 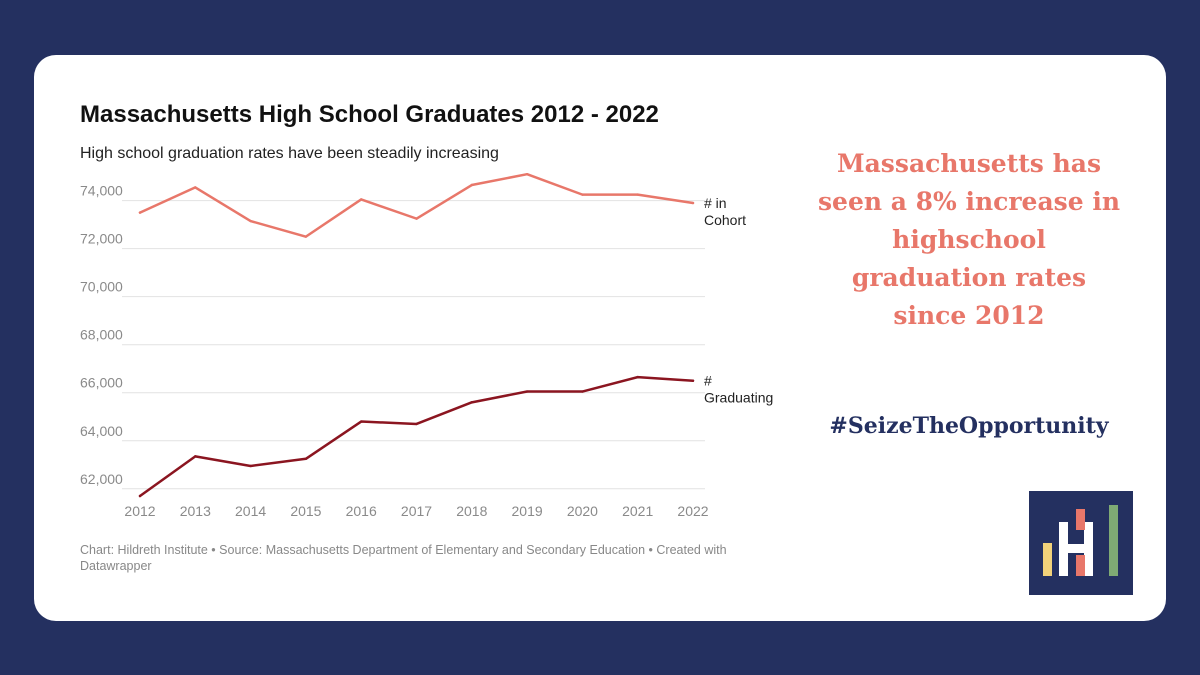 What do you see at coordinates (708, 381) in the screenshot?
I see `series-label: #` at bounding box center [708, 381].